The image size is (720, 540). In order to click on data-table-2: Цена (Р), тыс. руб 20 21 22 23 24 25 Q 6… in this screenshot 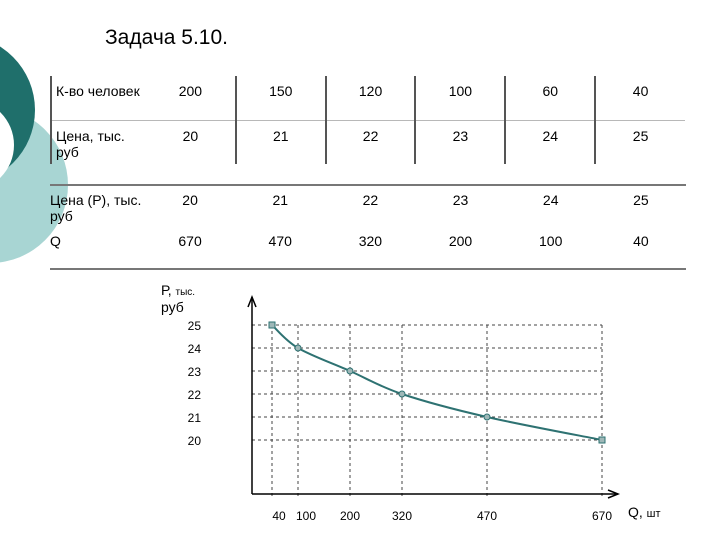, I will do `click(368, 227)`.